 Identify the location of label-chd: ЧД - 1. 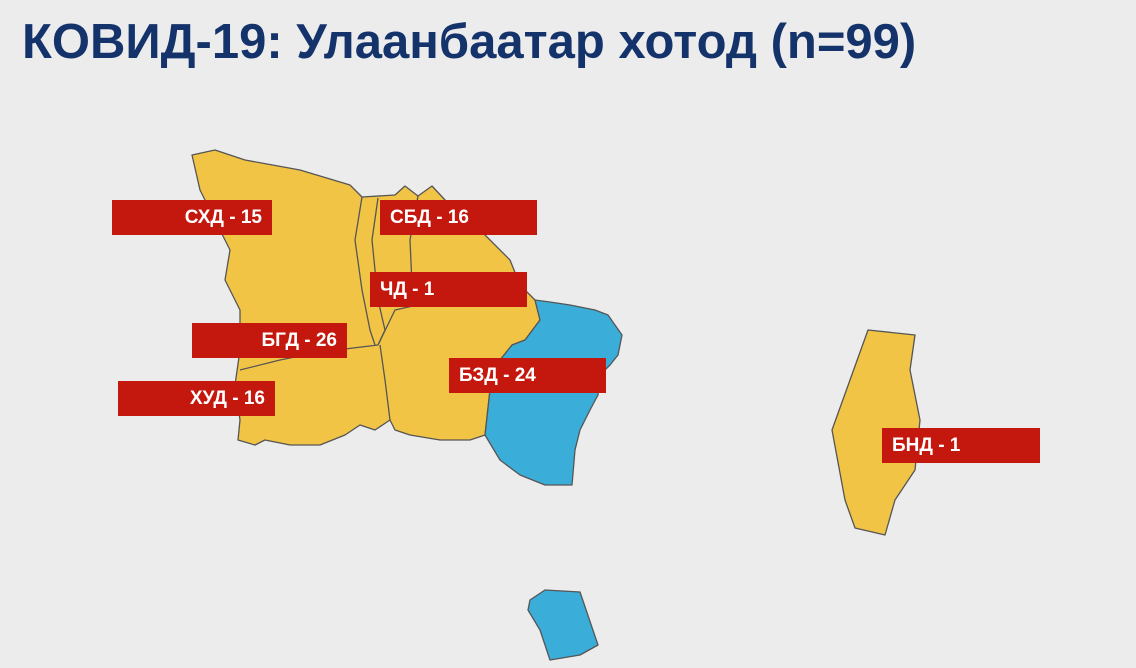
(448, 289).